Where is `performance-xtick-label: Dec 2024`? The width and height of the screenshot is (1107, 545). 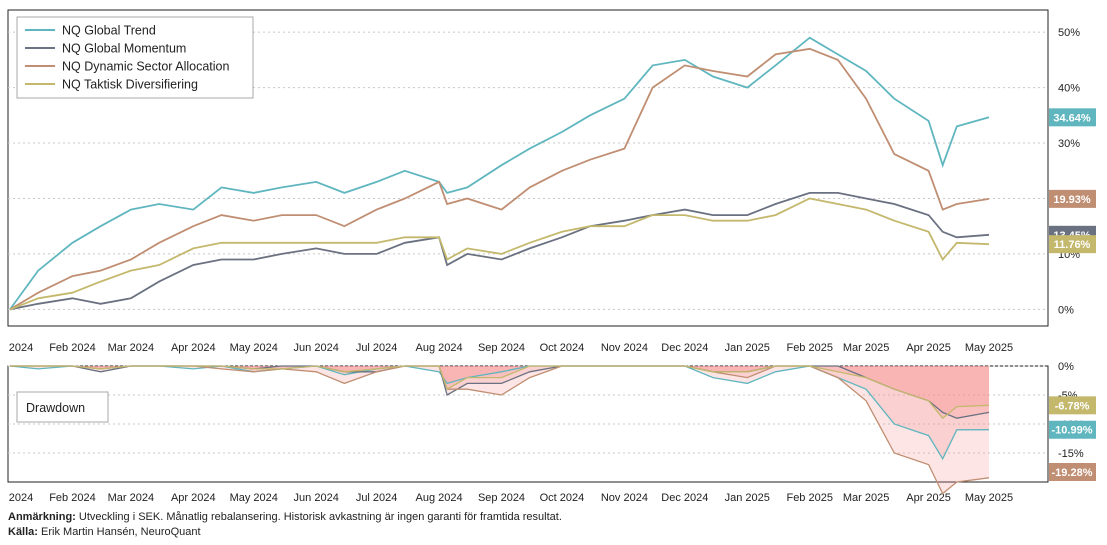 performance-xtick-label: Dec 2024 is located at coordinates (684, 348).